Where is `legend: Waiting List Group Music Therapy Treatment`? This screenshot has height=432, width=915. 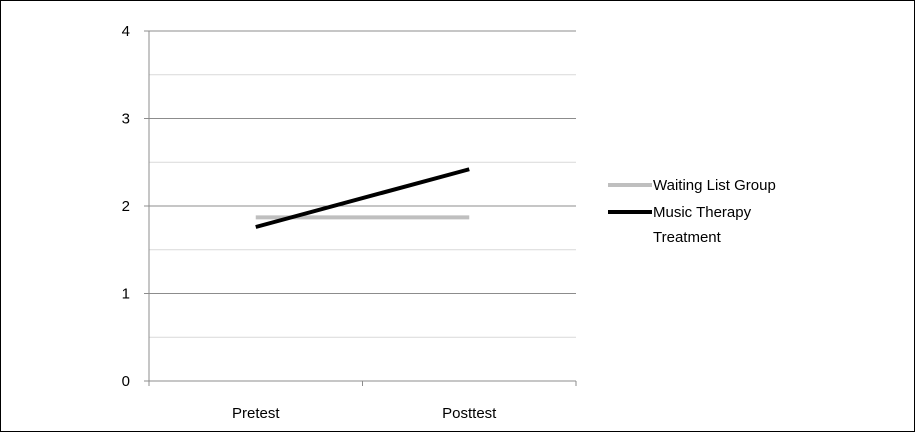
legend: Waiting List Group Music Therapy Treatment is located at coordinates (692, 211).